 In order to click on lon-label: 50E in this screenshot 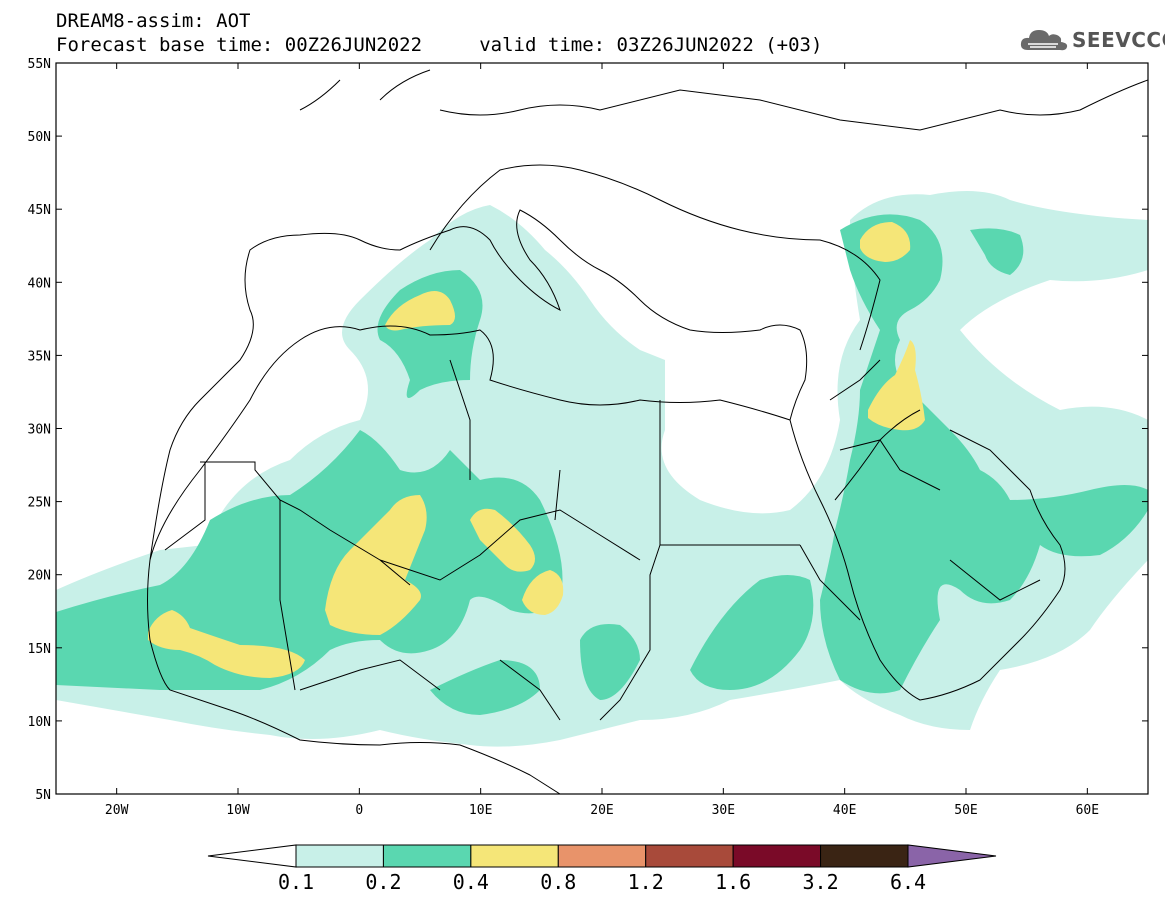, I will do `click(965, 810)`.